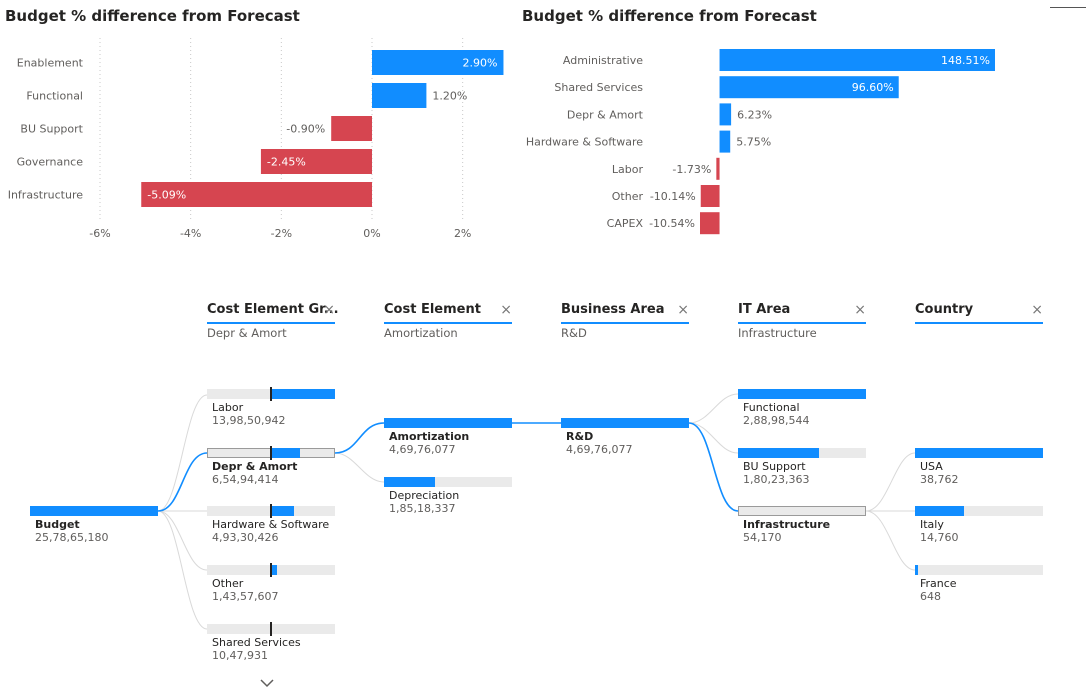 The width and height of the screenshot is (1086, 698). I want to click on dt-selected-it-area: Infrastructure, so click(777, 333).